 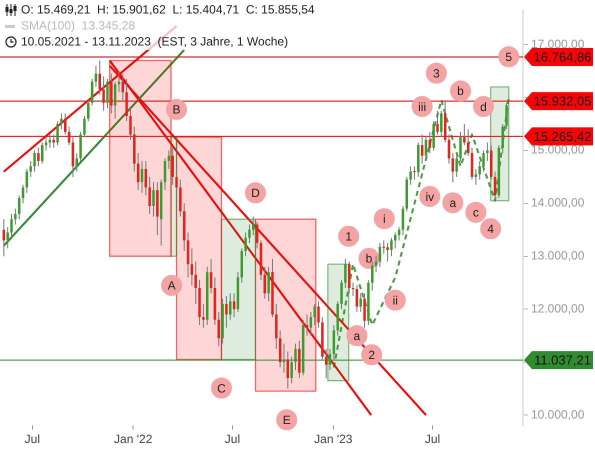 I want to click on y-tick-label: 17.000,00, so click(x=558, y=43).